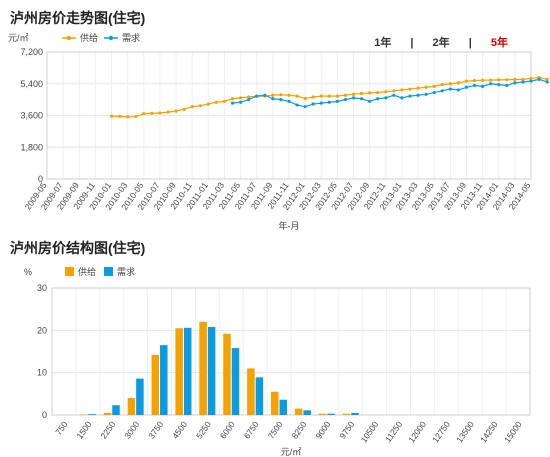 Image resolution: width=550 pixels, height=457 pixels. What do you see at coordinates (78, 248) in the screenshot?
I see `structure-chart-title: 泸州房价结构图(住宅)` at bounding box center [78, 248].